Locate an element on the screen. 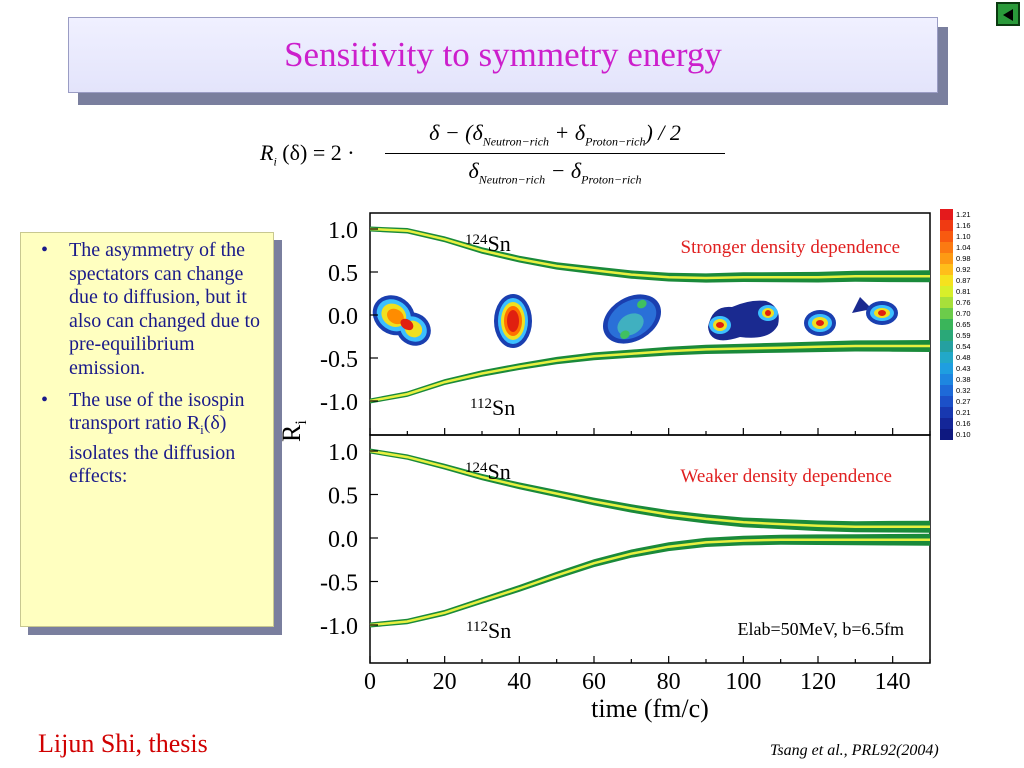 This screenshot has height=768, width=1024. colorbar-tick-label: 0.65 is located at coordinates (963, 324).